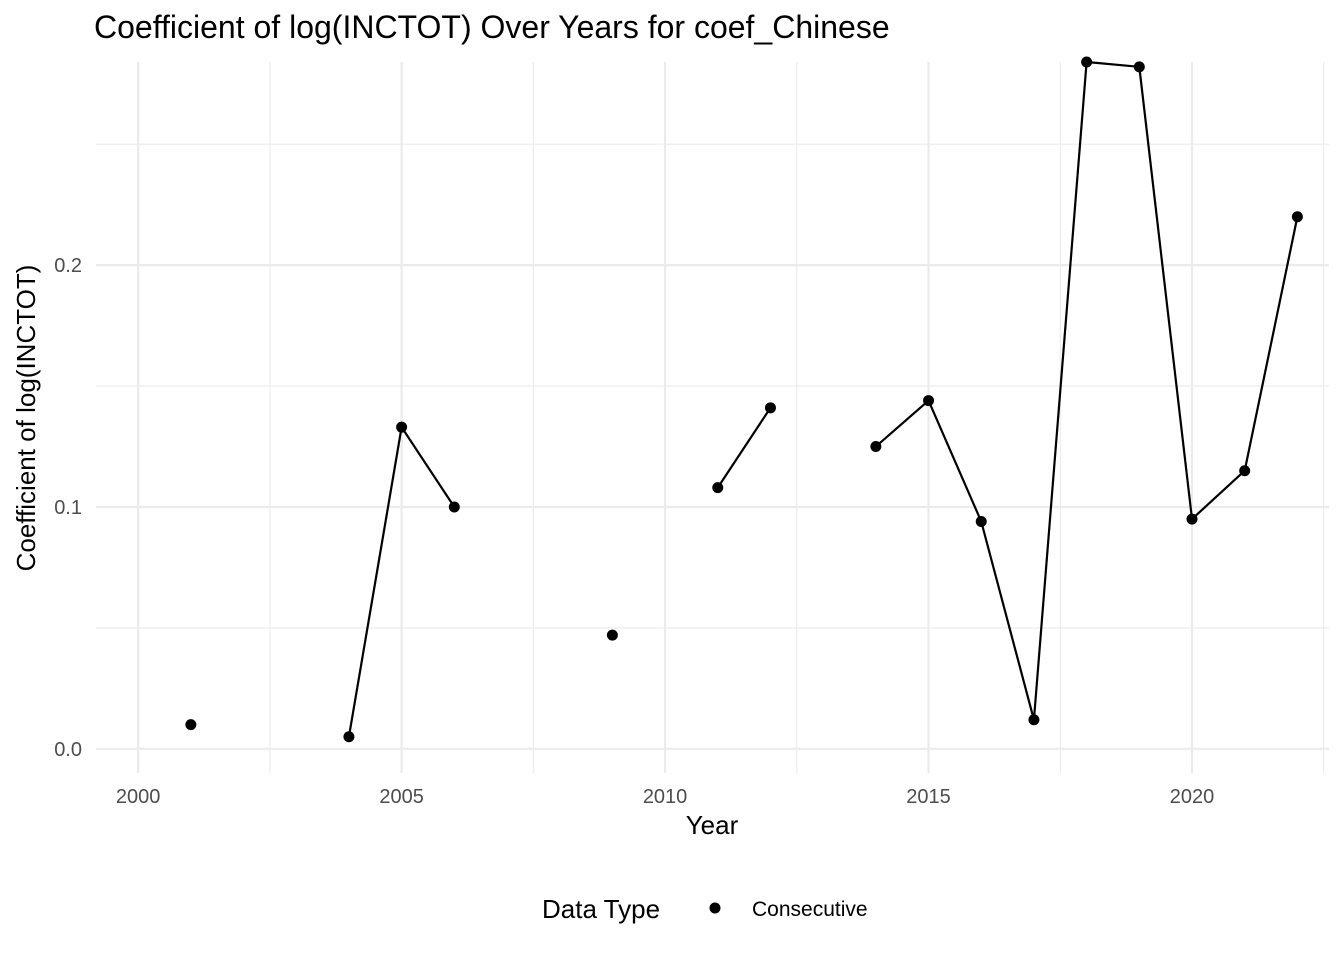  I want to click on series-line-segment, so click(744, 448).